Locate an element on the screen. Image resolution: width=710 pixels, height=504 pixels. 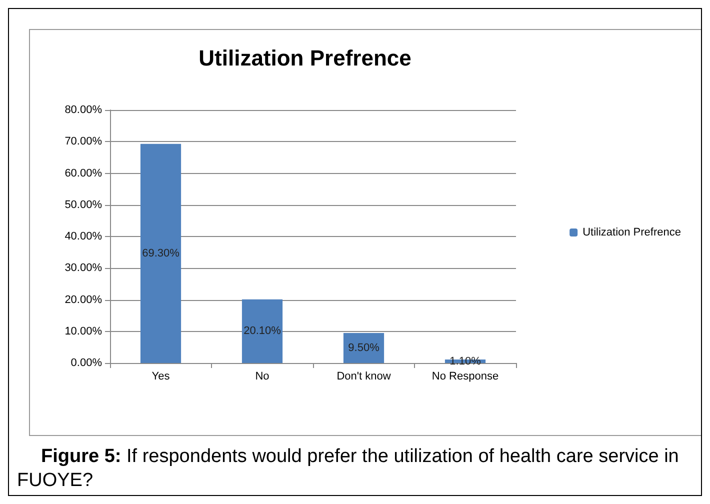
y-tick-label: 0.00% is located at coordinates (86, 363).